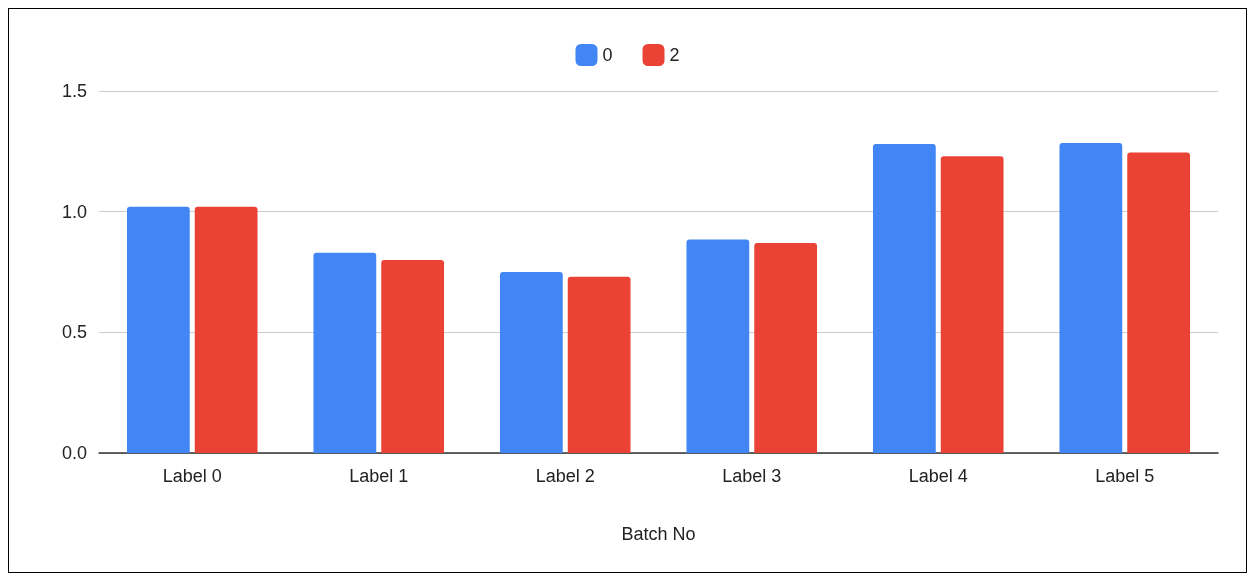 Image resolution: width=1255 pixels, height=581 pixels. Describe the element at coordinates (74, 211) in the screenshot. I see `y-tick-label: 1.0` at that location.